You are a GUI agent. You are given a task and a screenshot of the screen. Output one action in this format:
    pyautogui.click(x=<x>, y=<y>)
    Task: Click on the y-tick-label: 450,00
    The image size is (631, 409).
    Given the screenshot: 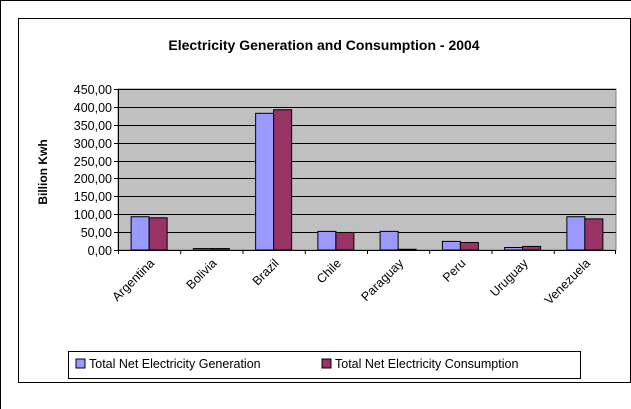 What is the action you would take?
    pyautogui.click(x=93, y=90)
    